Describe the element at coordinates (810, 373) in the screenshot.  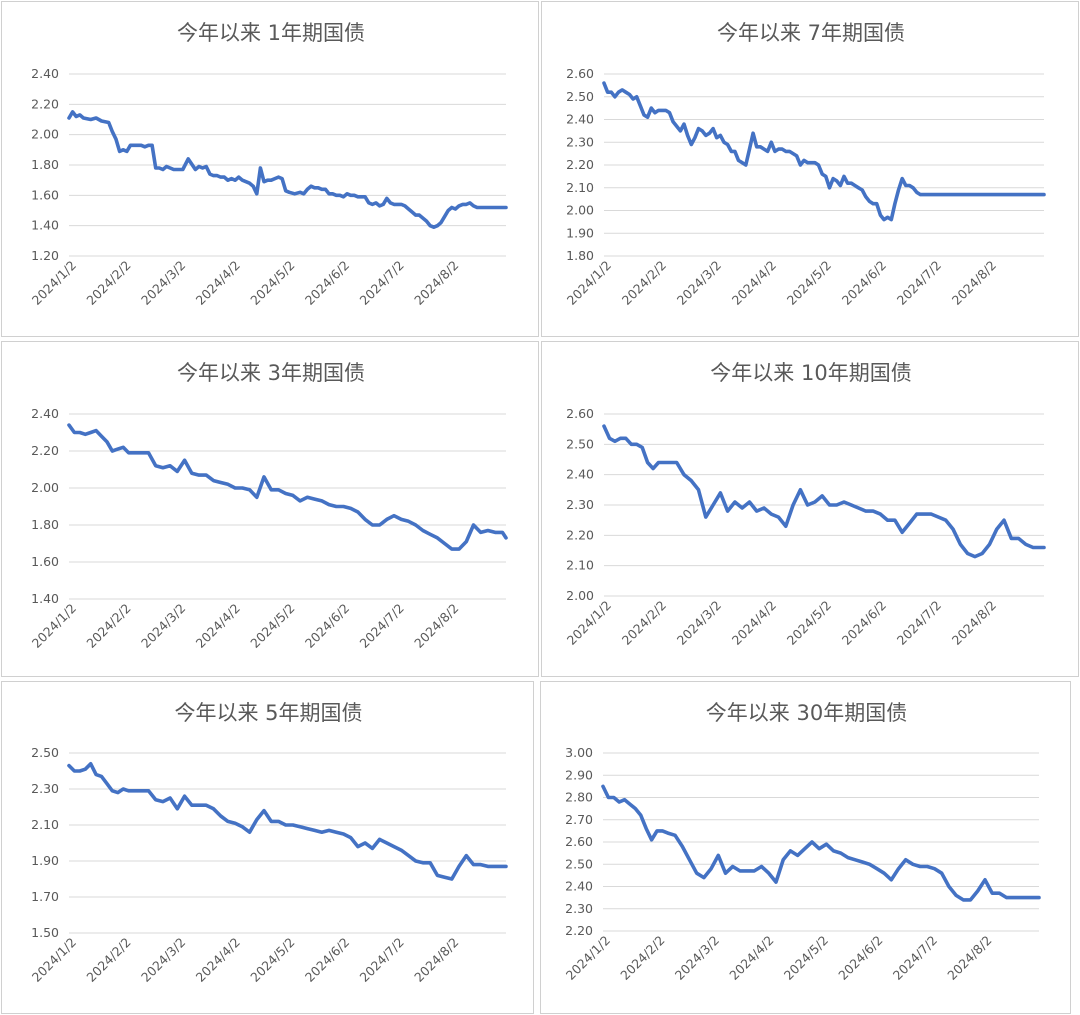
I see `chart-title: 今年以来 10年期国债` at that location.